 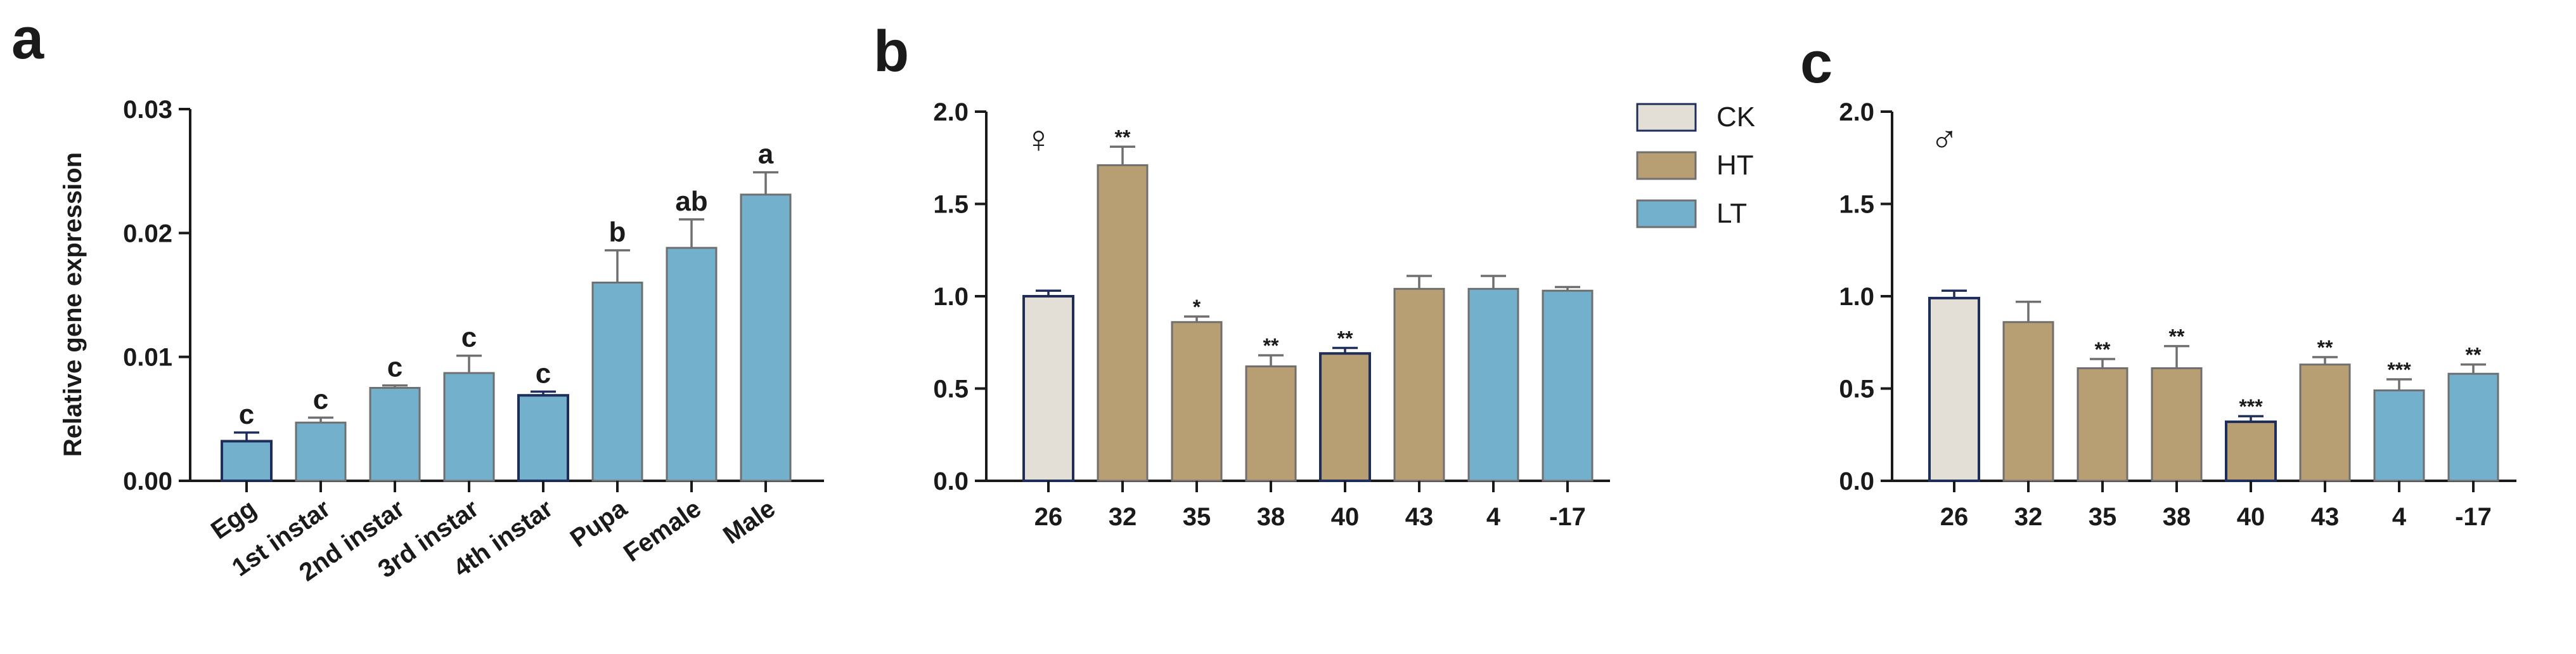 What do you see at coordinates (1735, 165) in the screenshot?
I see `legend-label-ht: HT` at bounding box center [1735, 165].